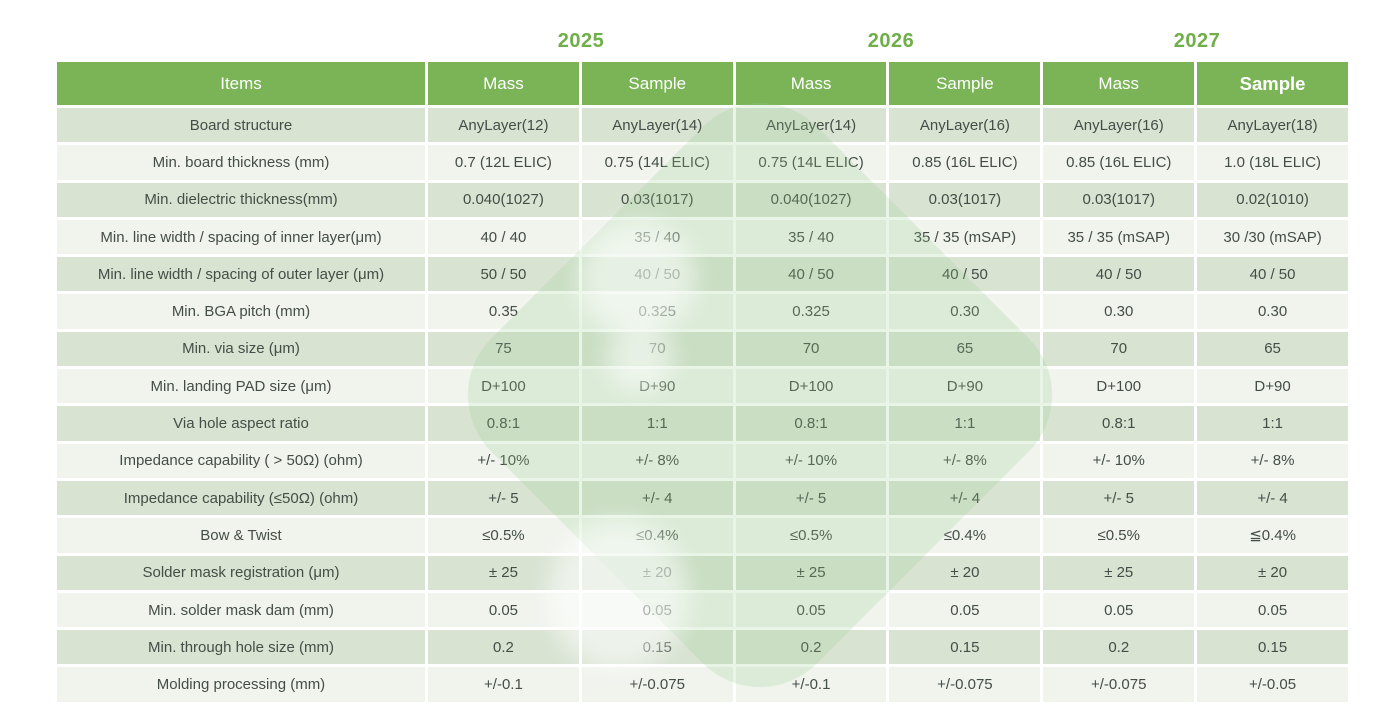 Image resolution: width=1400 pixels, height=728 pixels. Describe the element at coordinates (965, 535) in the screenshot. I see `cell: ≤0.4%` at that location.